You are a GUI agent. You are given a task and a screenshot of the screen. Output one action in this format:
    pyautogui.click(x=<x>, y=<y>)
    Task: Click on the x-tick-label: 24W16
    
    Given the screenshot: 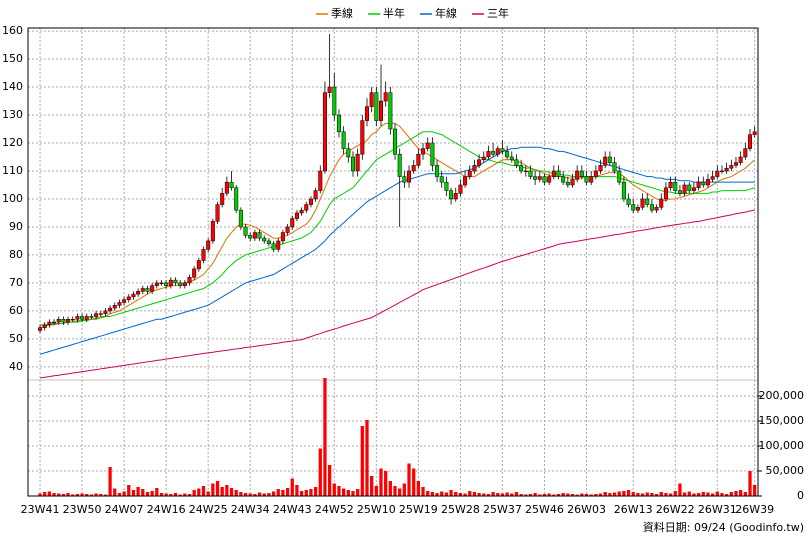 What is the action you would take?
    pyautogui.click(x=166, y=509)
    